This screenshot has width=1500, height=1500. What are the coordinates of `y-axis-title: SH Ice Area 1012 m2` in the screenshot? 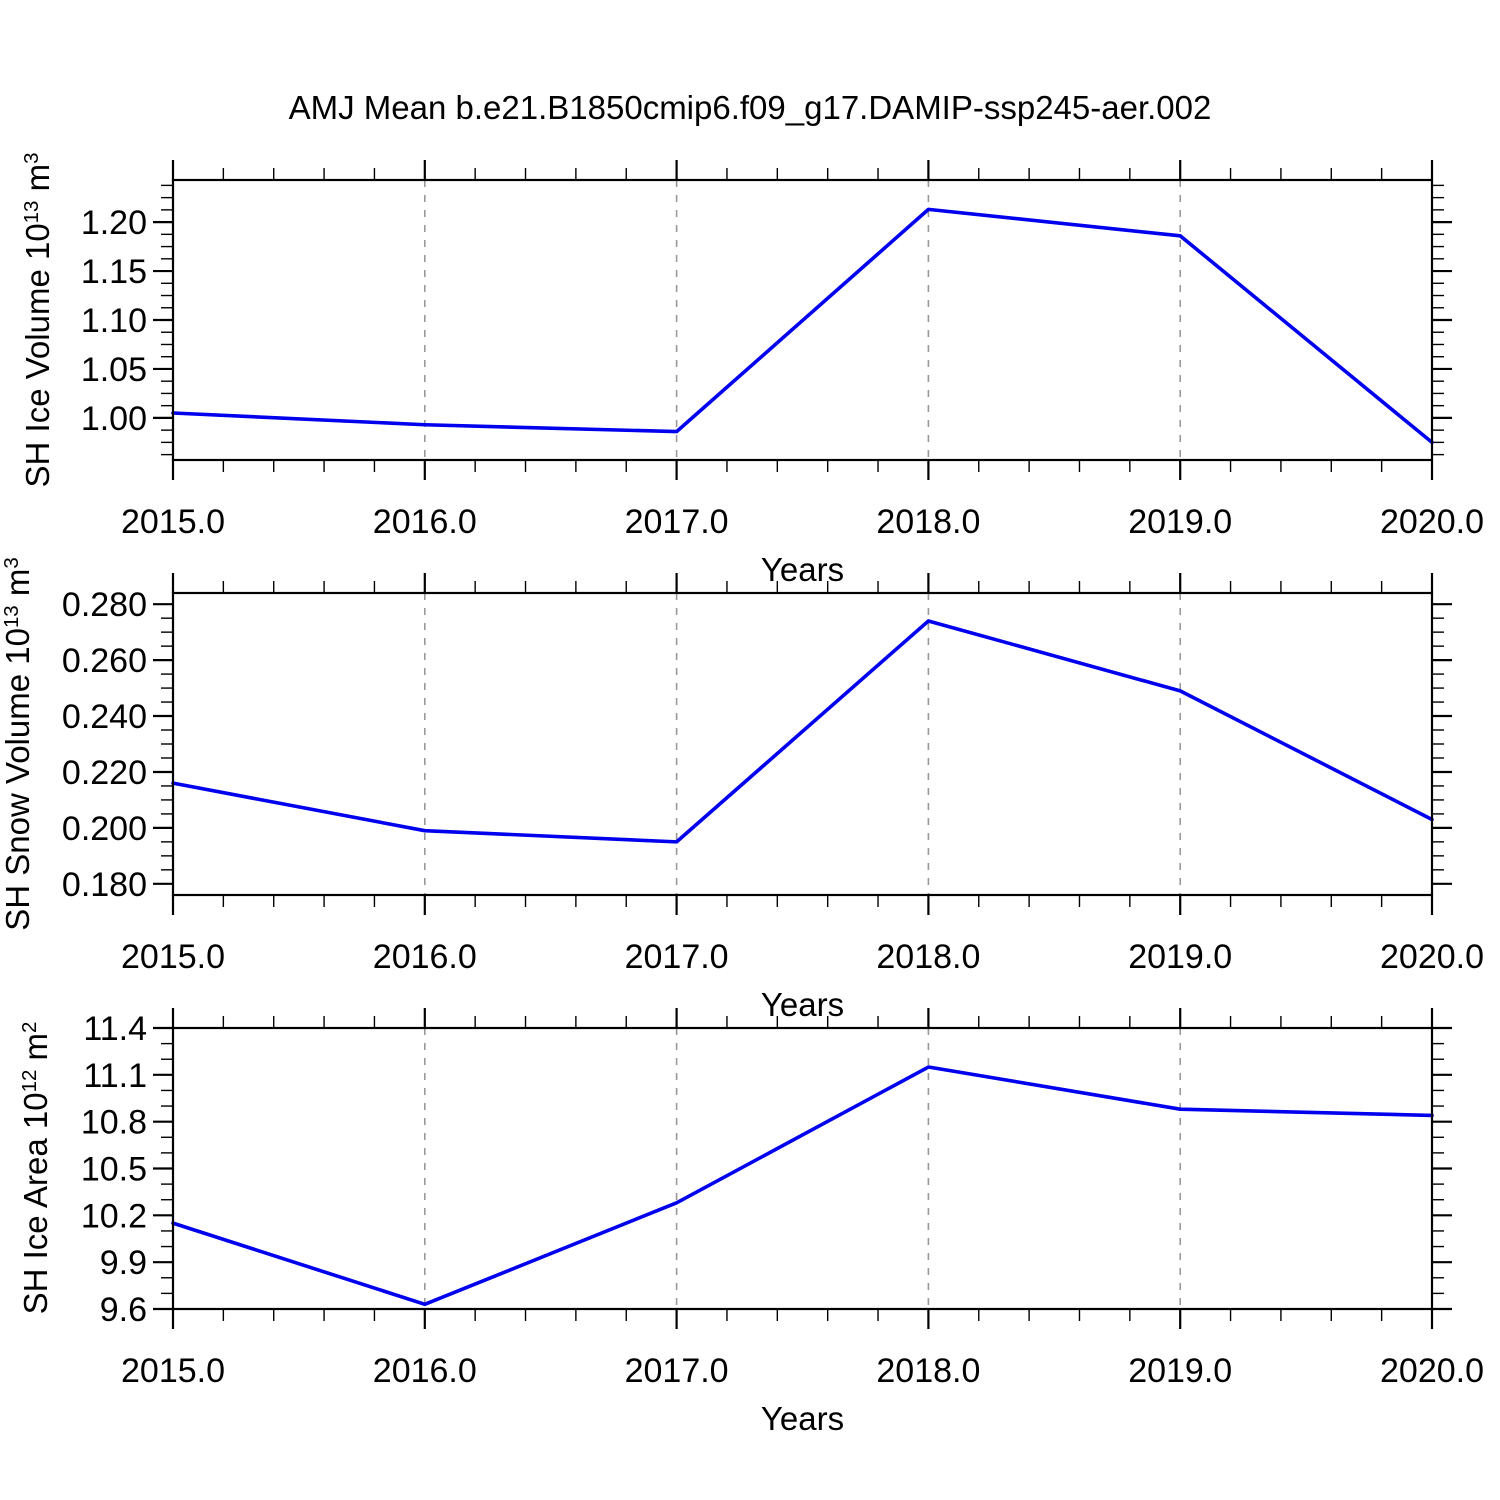 It's located at (36, 1168).